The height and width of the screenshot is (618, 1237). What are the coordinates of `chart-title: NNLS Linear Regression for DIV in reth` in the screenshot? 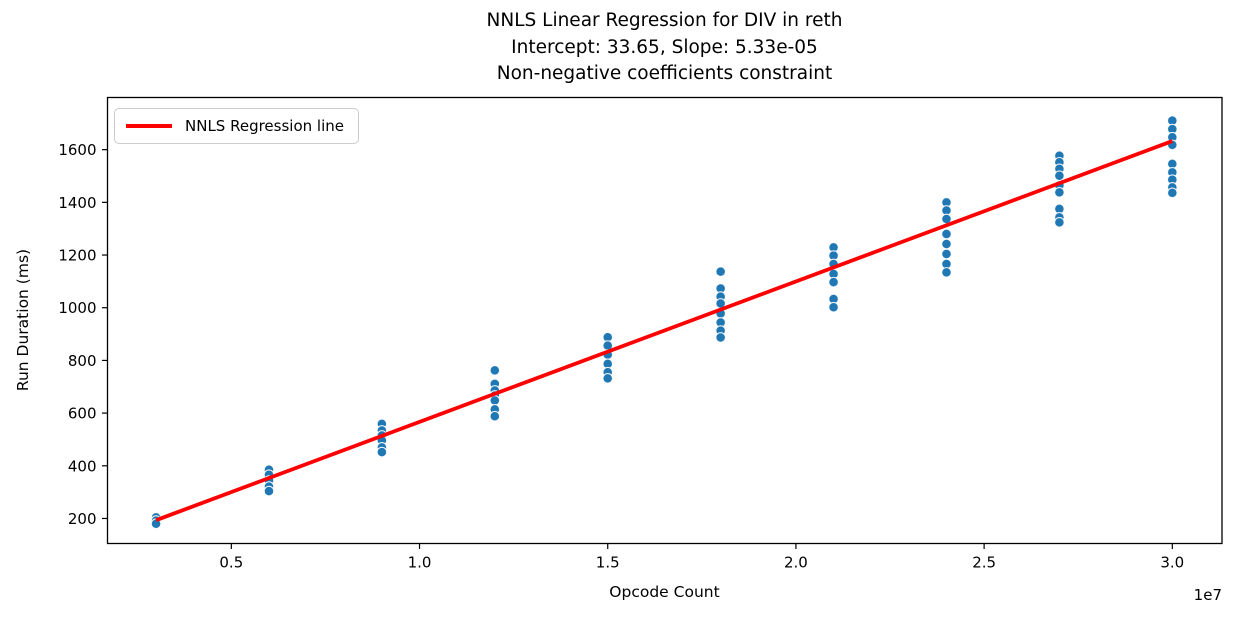 It's located at (664, 20).